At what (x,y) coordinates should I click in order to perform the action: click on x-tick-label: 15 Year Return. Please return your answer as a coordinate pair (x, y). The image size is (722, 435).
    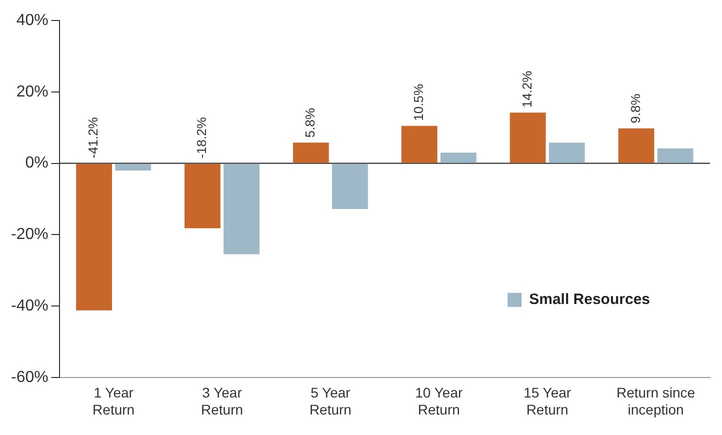
    Looking at the image, I should click on (548, 401).